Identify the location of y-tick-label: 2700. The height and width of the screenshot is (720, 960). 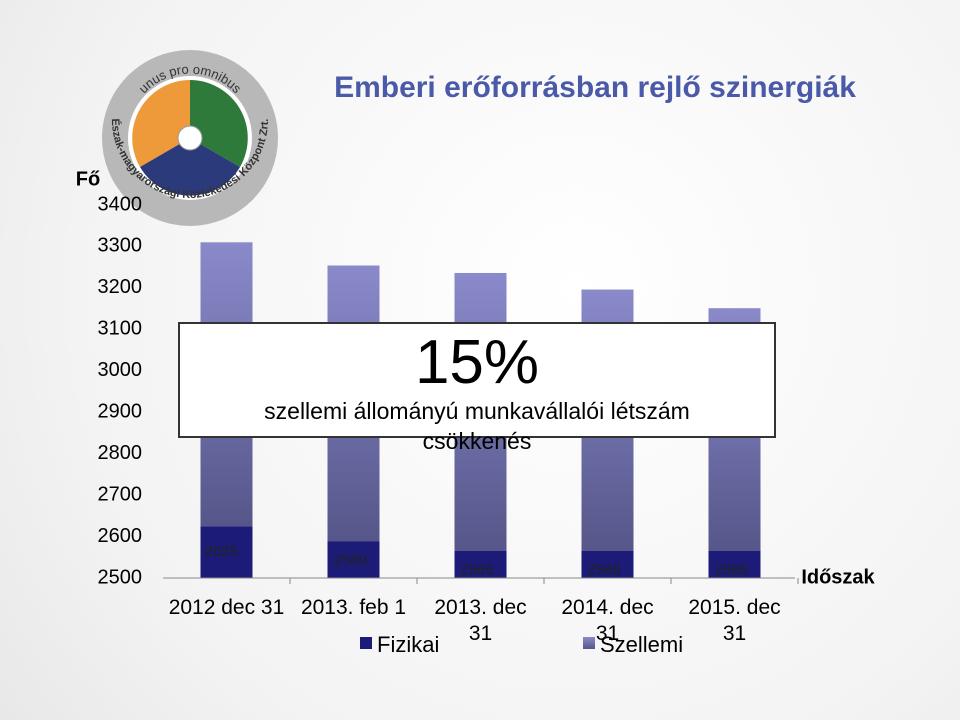
(120, 494).